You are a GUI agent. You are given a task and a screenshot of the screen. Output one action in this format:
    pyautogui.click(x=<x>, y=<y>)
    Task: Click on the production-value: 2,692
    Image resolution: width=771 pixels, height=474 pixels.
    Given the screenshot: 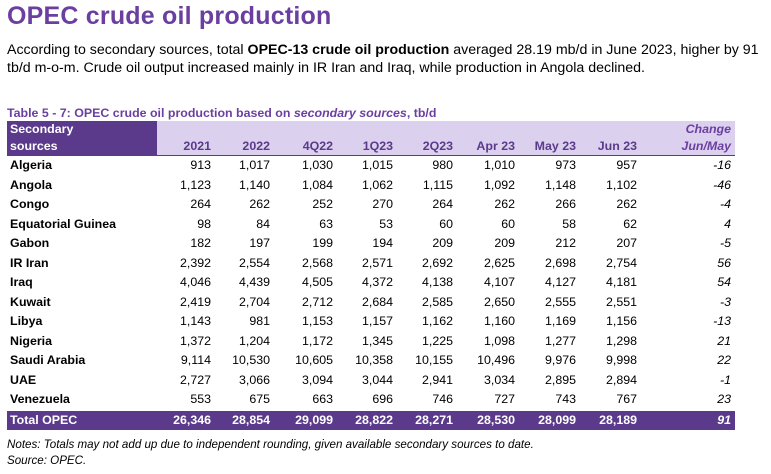 What is the action you would take?
    pyautogui.click(x=437, y=262)
    